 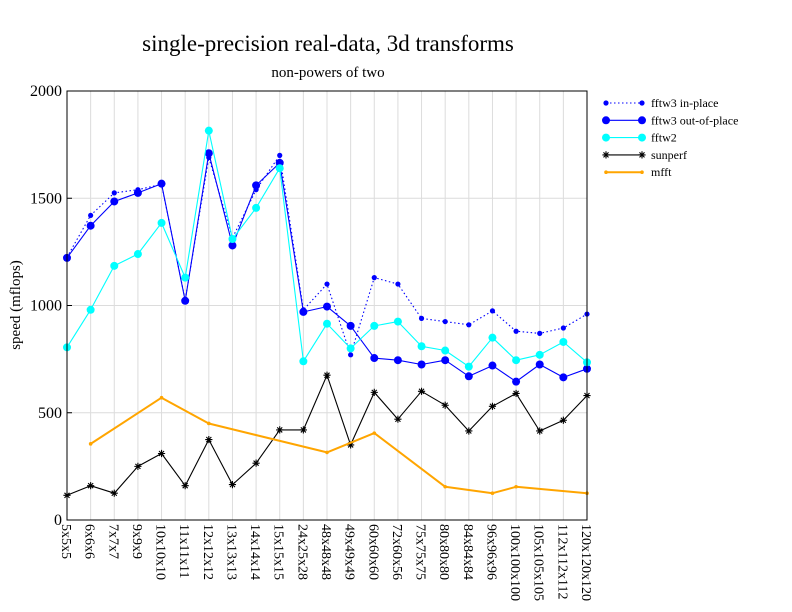 I want to click on y-tick-label: 0, so click(x=58, y=520).